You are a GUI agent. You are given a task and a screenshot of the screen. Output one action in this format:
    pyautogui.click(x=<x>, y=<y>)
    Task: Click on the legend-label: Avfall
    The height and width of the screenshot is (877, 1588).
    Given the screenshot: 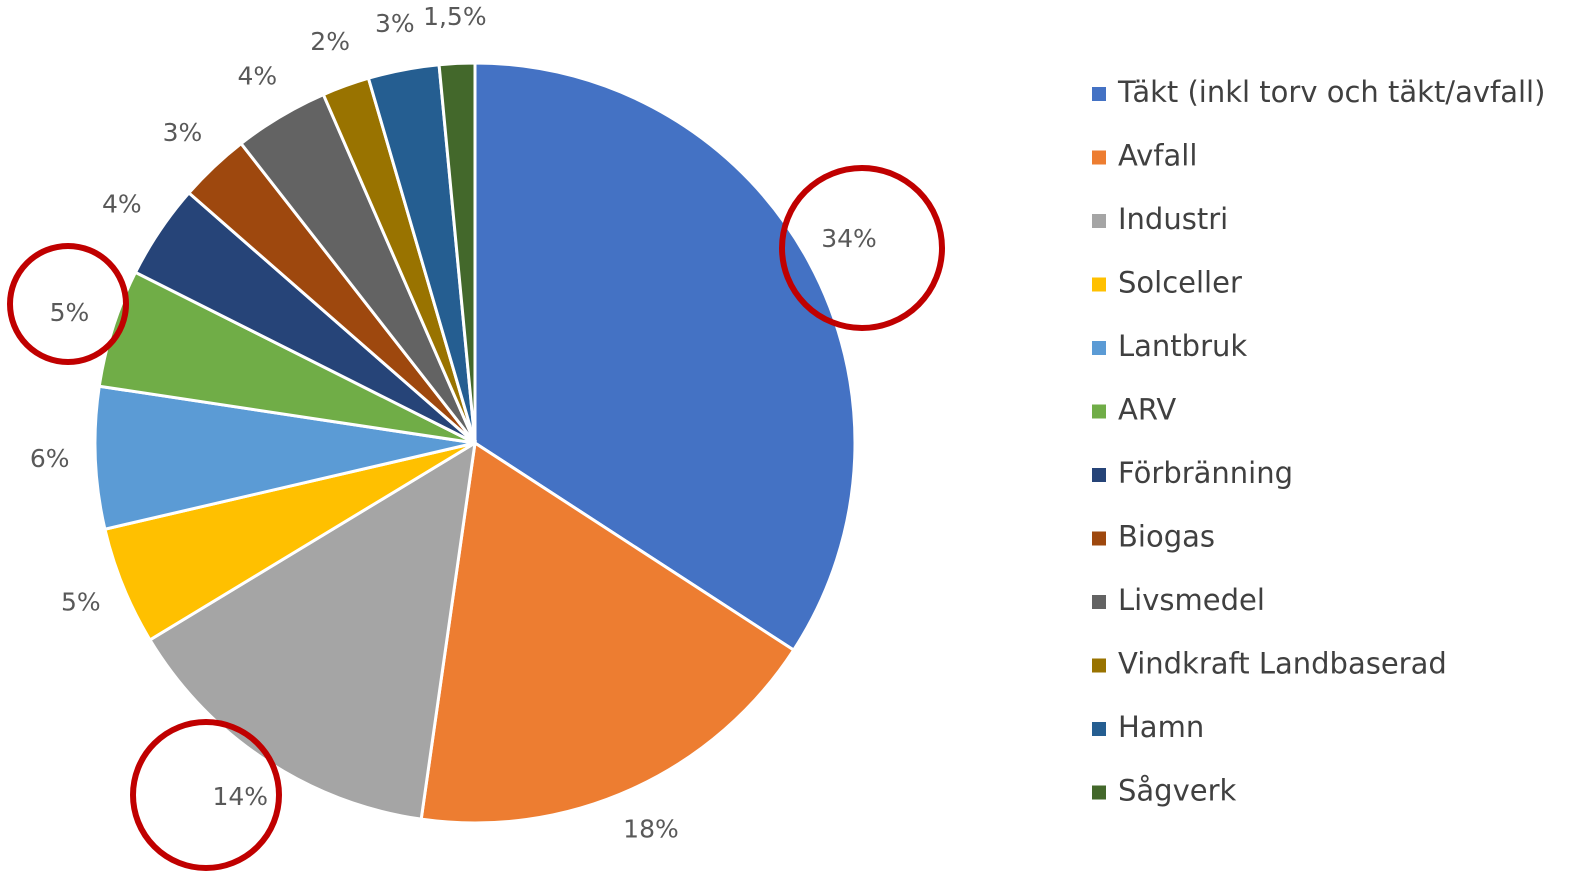 What is the action you would take?
    pyautogui.click(x=1157, y=156)
    